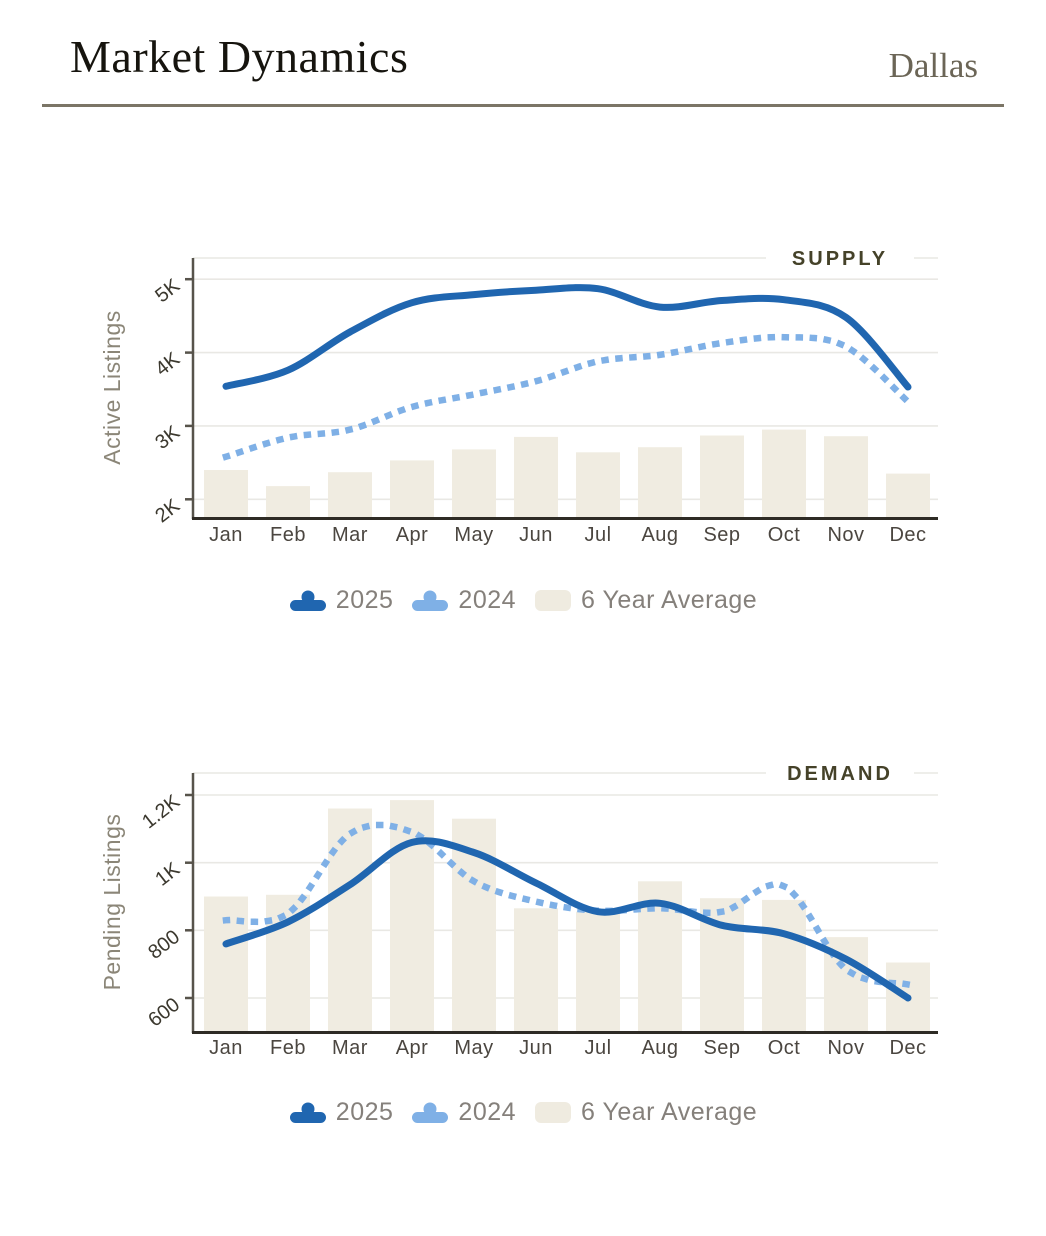  I want to click on page-title: Market Dynamics, so click(239, 56).